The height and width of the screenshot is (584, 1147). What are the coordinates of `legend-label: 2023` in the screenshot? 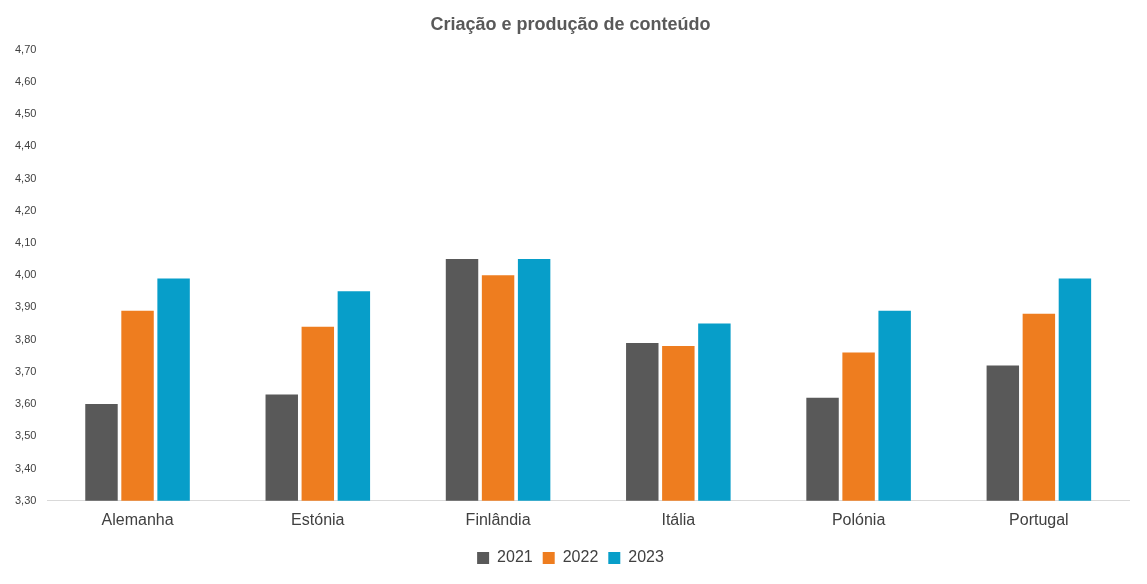 It's located at (646, 557).